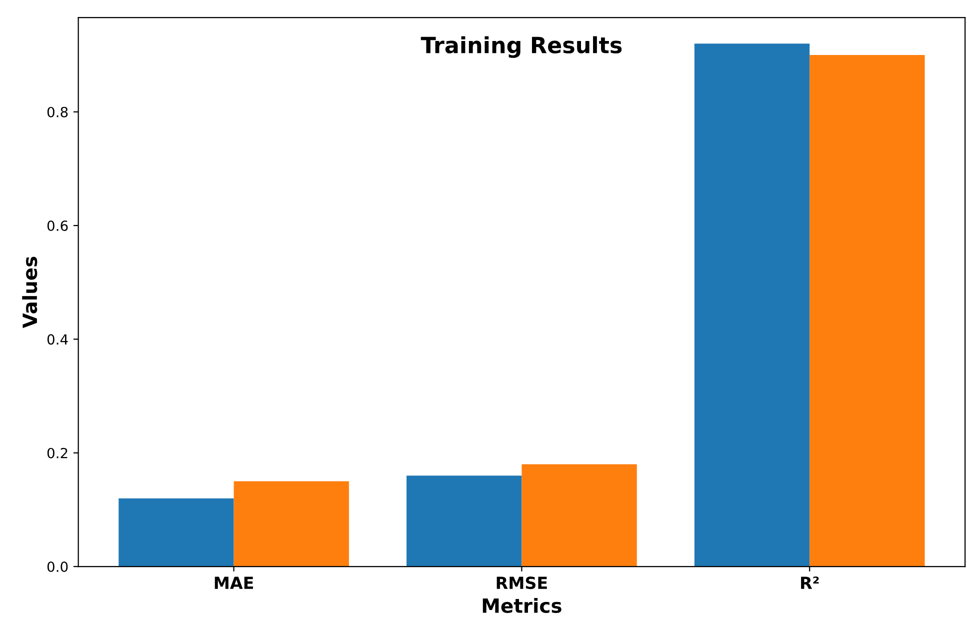 Image resolution: width=967 pixels, height=626 pixels. What do you see at coordinates (57, 226) in the screenshot?
I see `y-tick-label: 0.6` at bounding box center [57, 226].